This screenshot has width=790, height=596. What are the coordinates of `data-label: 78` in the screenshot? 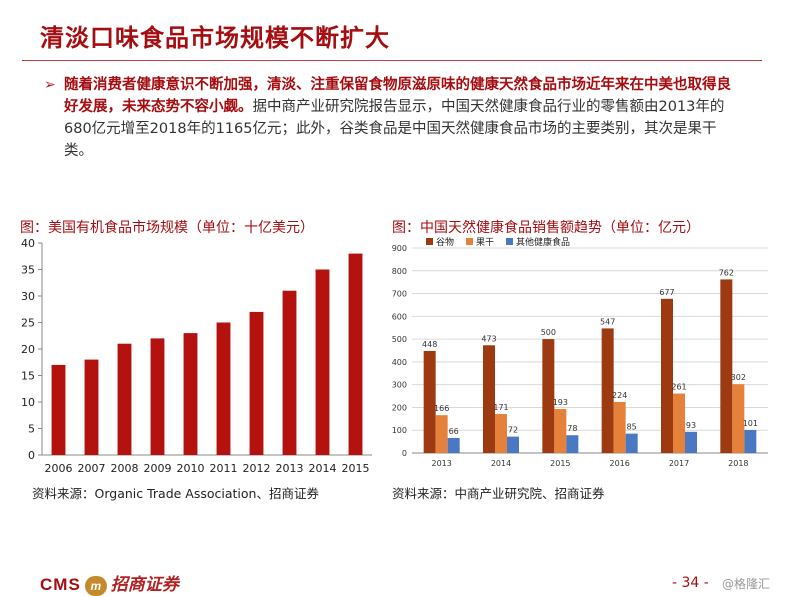 It's located at (572, 428).